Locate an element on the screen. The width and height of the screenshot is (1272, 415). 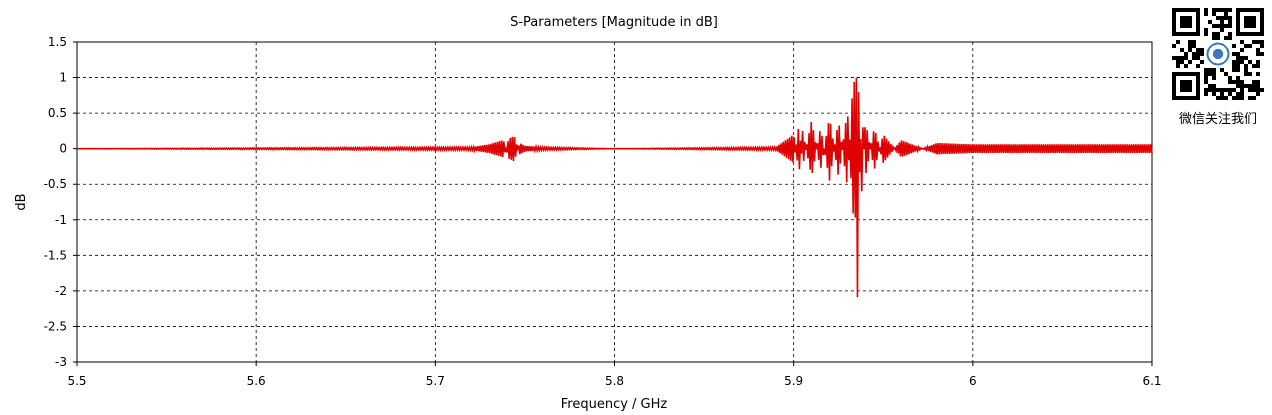
y-axis-ticks: 1.5 1 0.5 0 -0.5 -1 -1.5 -2 -2.5 -3 is located at coordinates (60, 202).